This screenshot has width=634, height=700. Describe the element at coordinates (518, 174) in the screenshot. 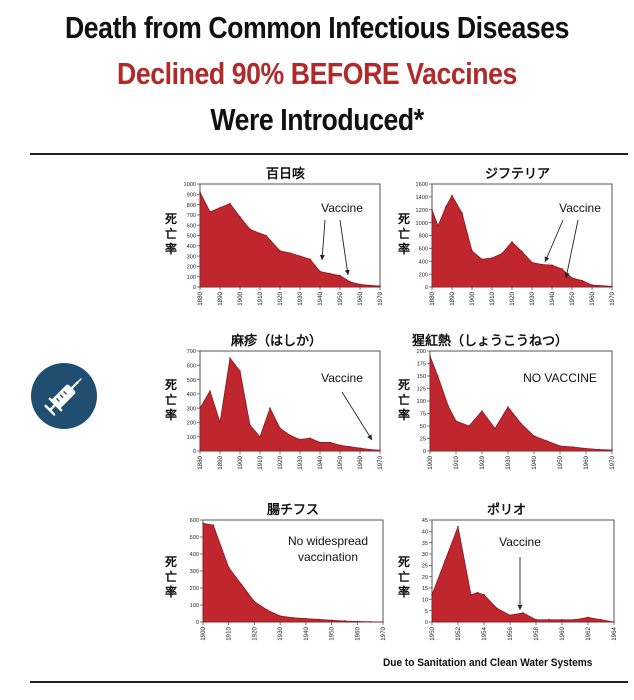

I see `chart-title: ジフテリア` at that location.